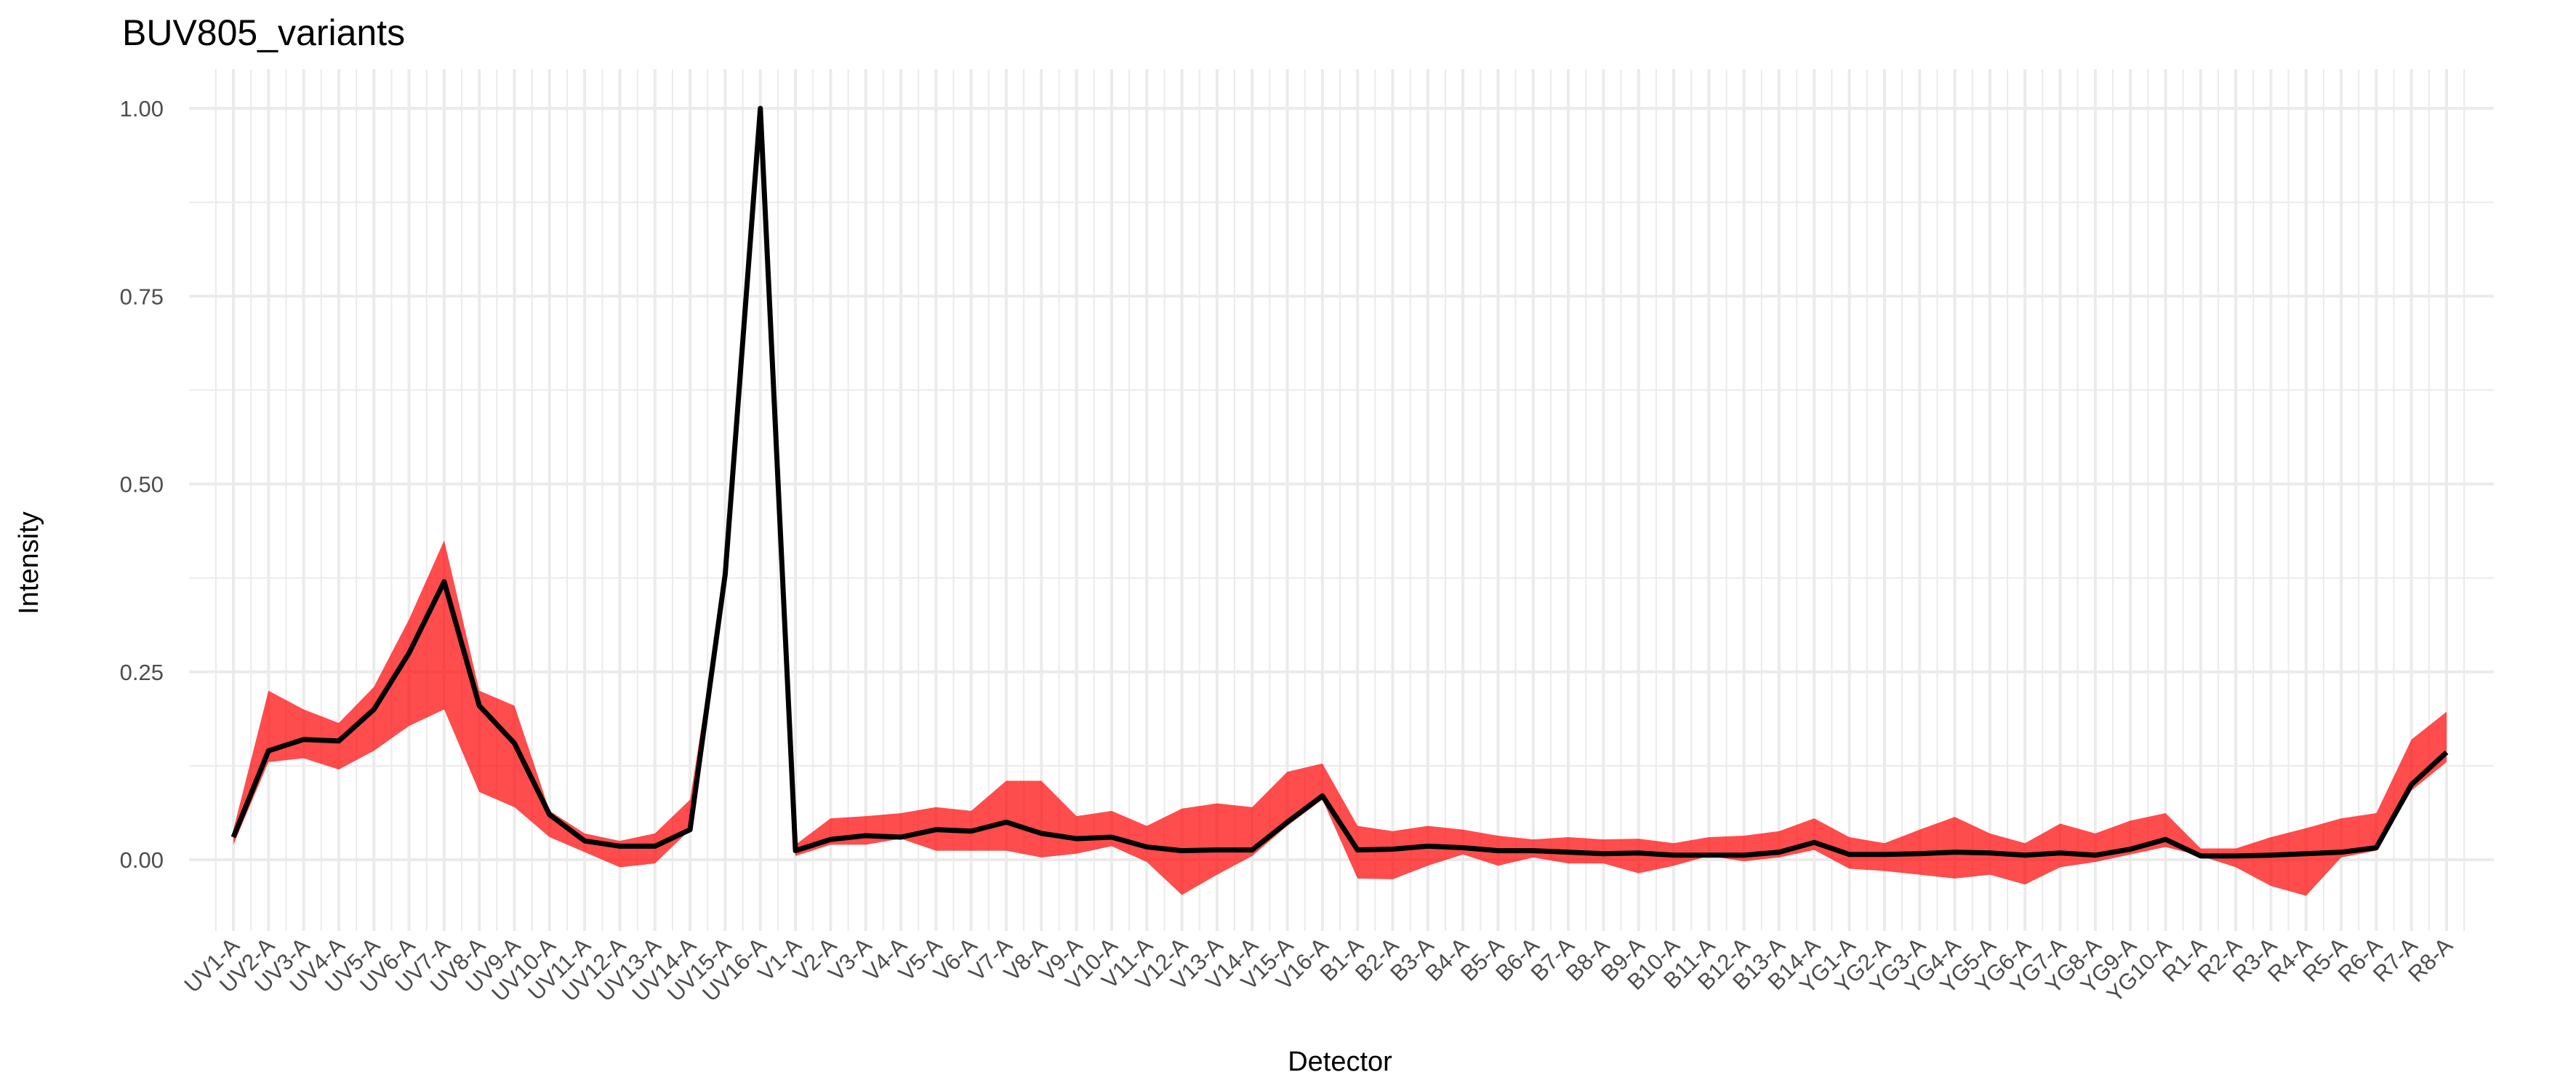 The width and height of the screenshot is (2576, 1091). Describe the element at coordinates (142, 108) in the screenshot. I see `y-tick-label: 1.00` at that location.